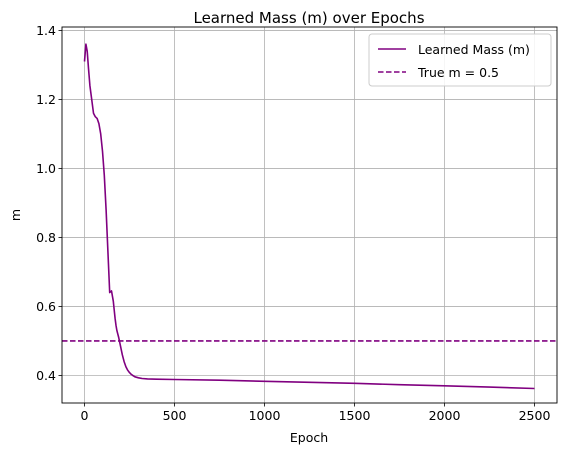  What do you see at coordinates (535, 415) in the screenshot?
I see `x-tick-label: 2500` at bounding box center [535, 415].